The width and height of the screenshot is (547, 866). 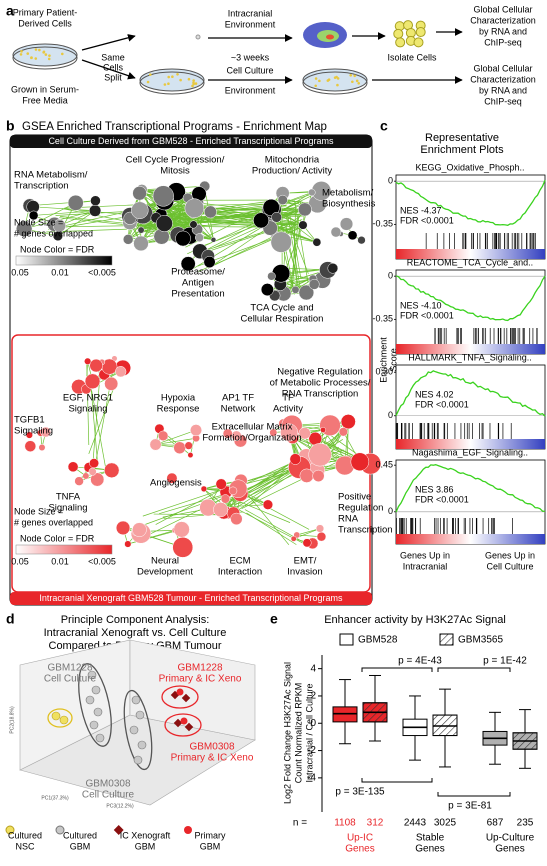 I want to click on cluster-label: Transcription, so click(x=41, y=186).